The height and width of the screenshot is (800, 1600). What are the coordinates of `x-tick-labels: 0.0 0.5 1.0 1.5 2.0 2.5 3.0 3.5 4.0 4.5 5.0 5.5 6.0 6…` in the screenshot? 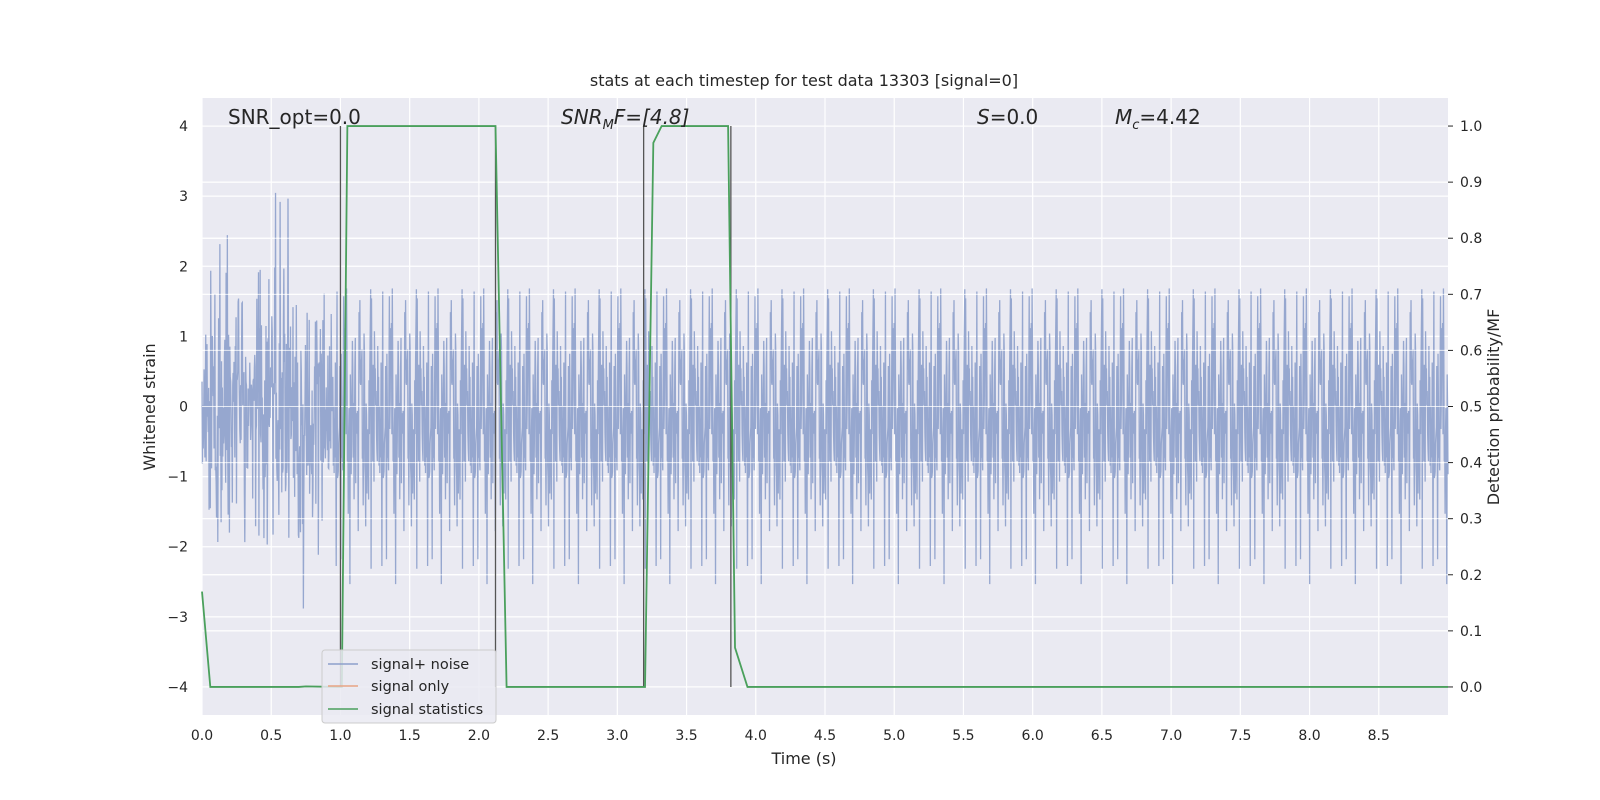 It's located at (790, 736).